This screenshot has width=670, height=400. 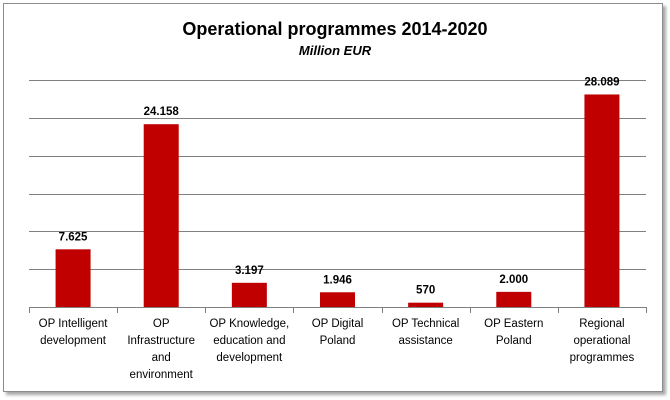 I want to click on category-label-line: OP Intelligent, so click(x=73, y=324).